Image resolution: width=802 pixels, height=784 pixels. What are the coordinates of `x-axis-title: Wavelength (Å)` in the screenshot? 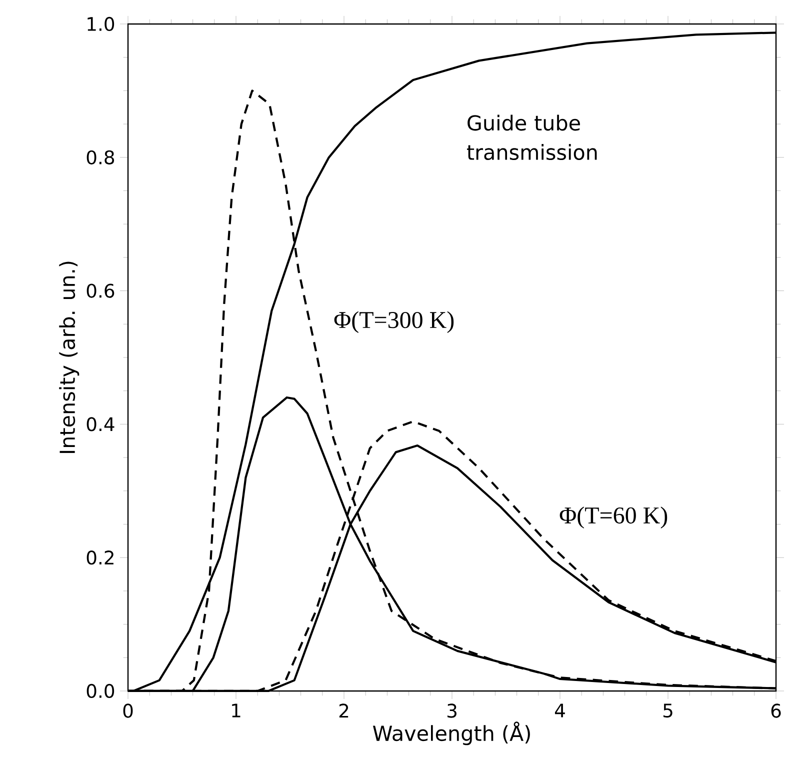 It's located at (451, 734).